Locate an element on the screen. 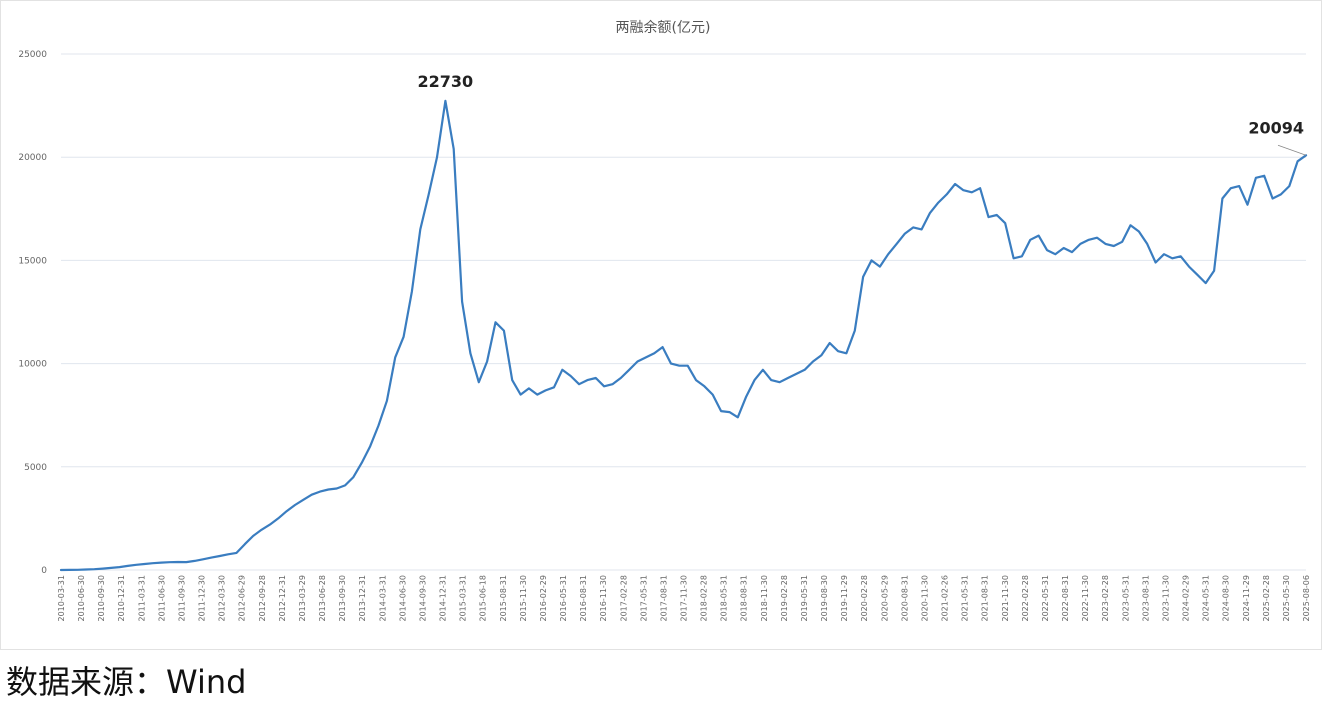  x-tick-label: 2016-05-31 is located at coordinates (563, 598).